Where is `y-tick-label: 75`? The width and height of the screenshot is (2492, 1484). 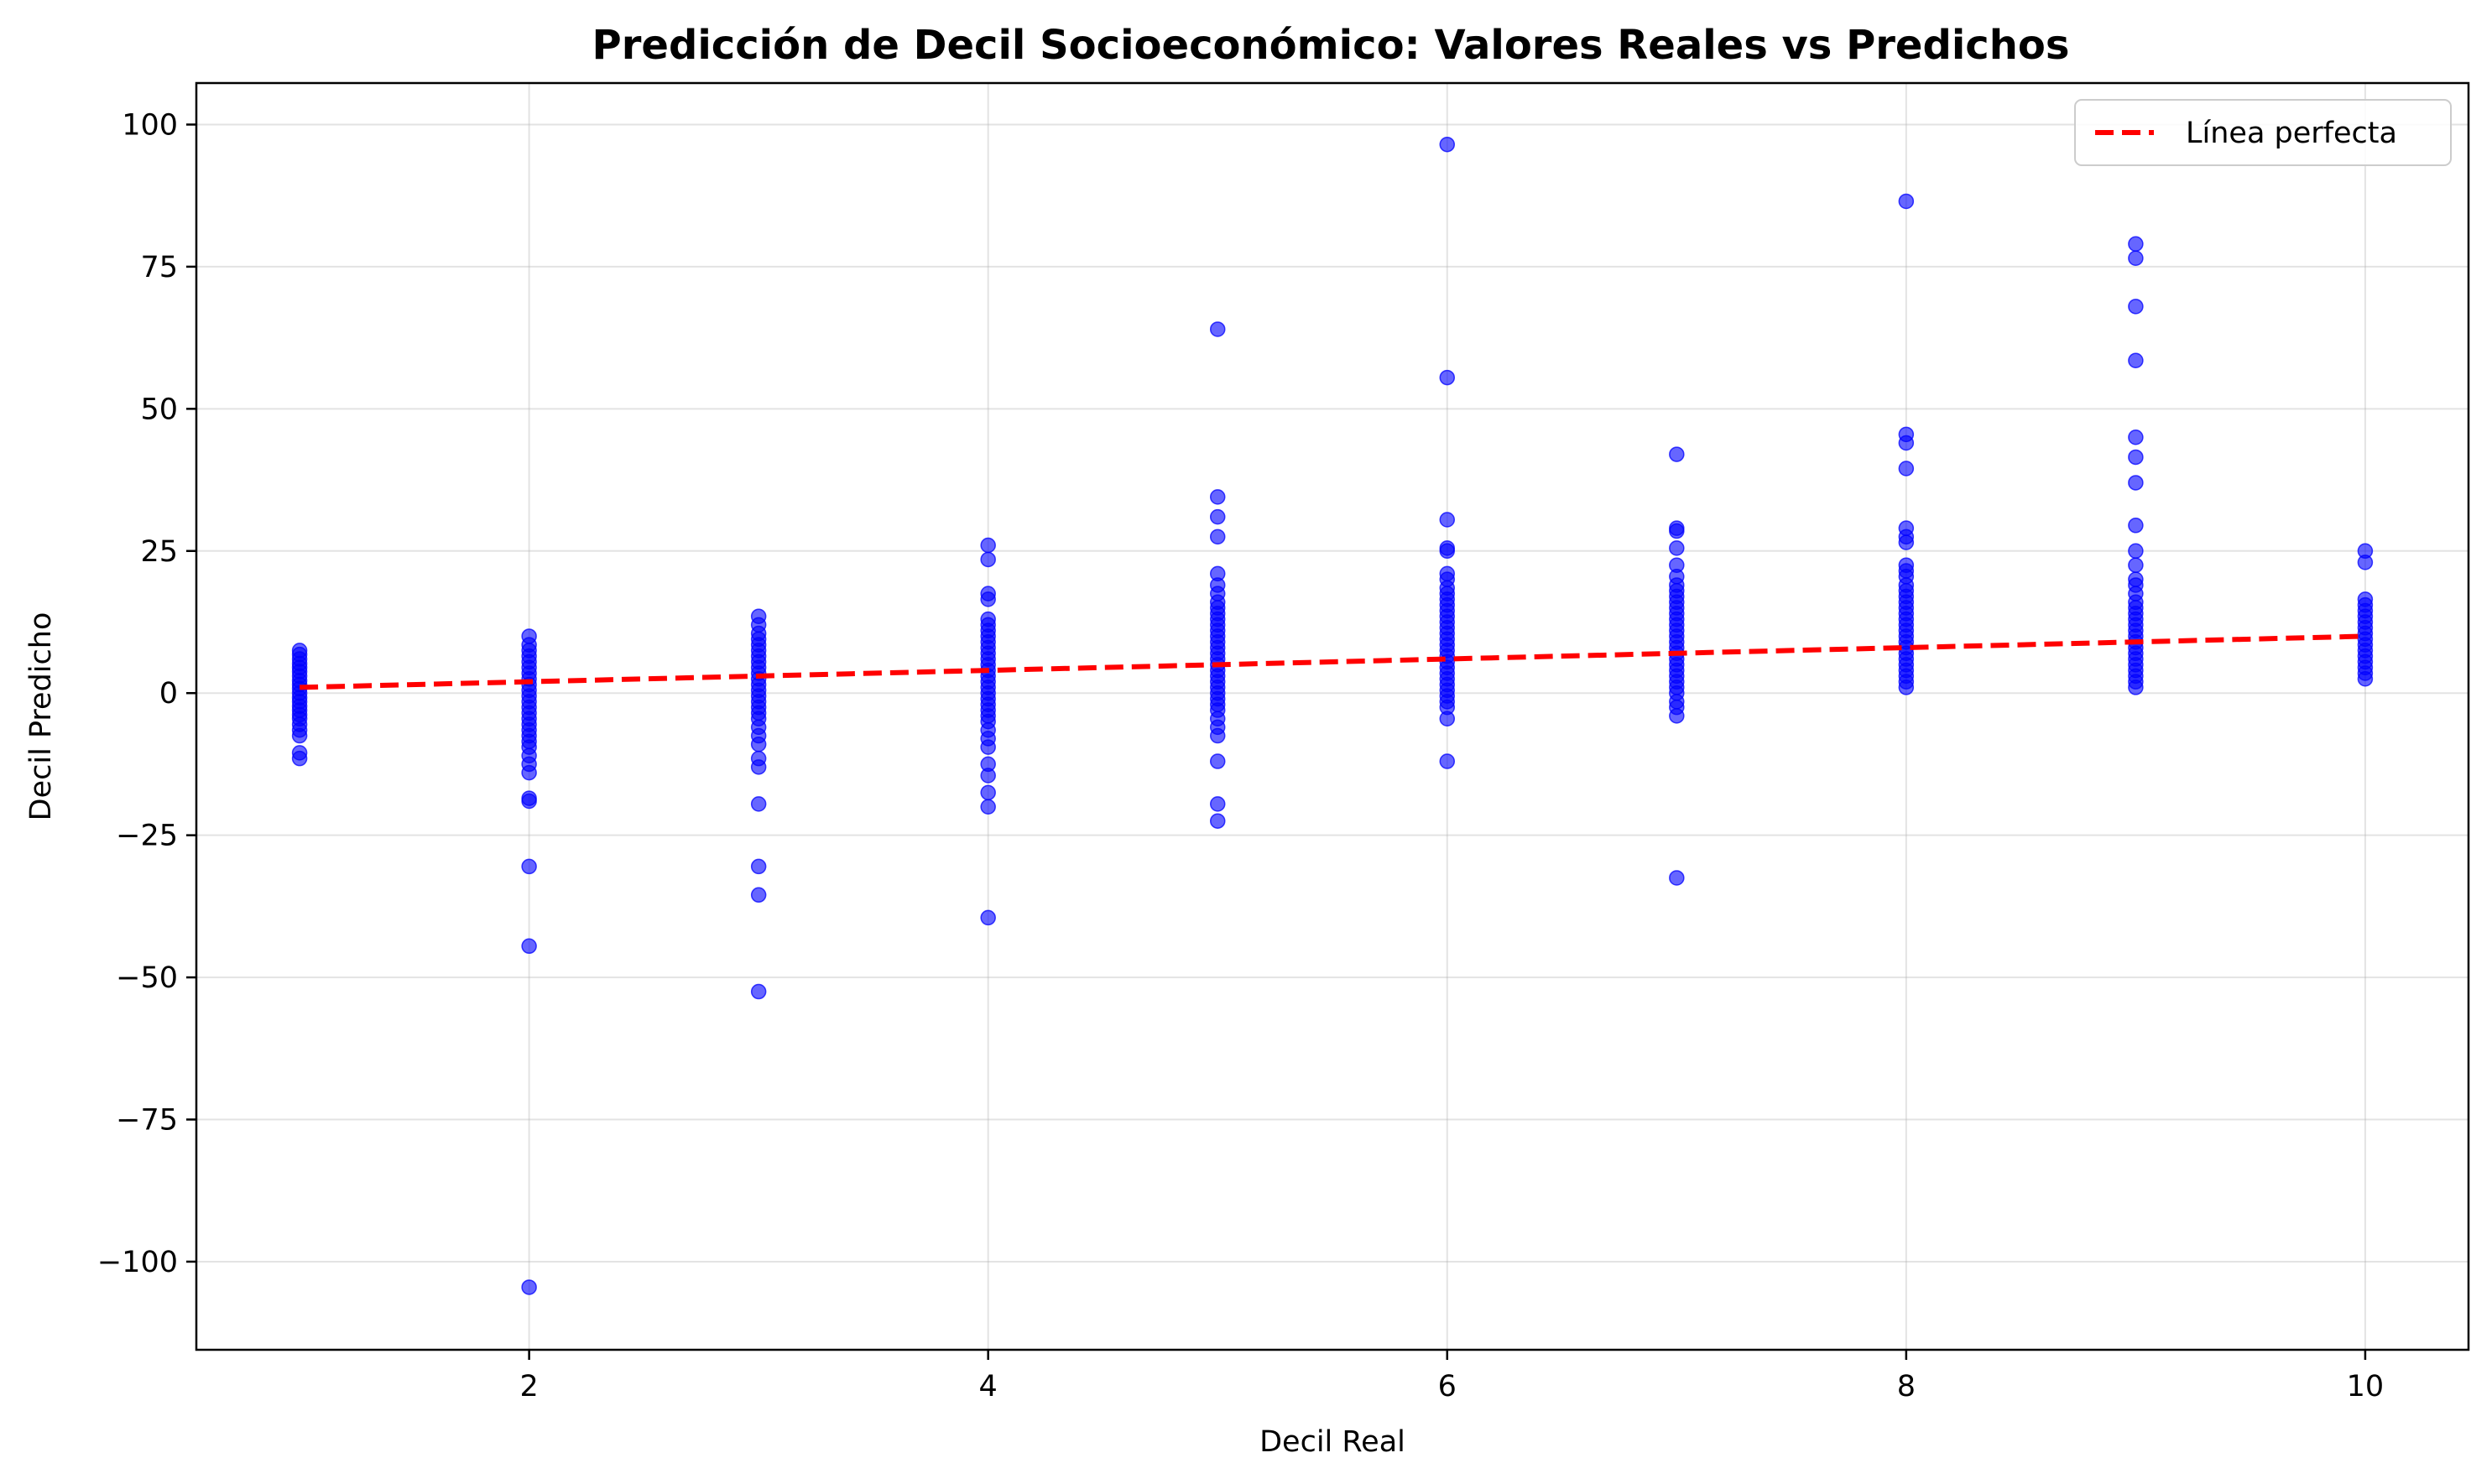
y-tick-label: 75 is located at coordinates (159, 267).